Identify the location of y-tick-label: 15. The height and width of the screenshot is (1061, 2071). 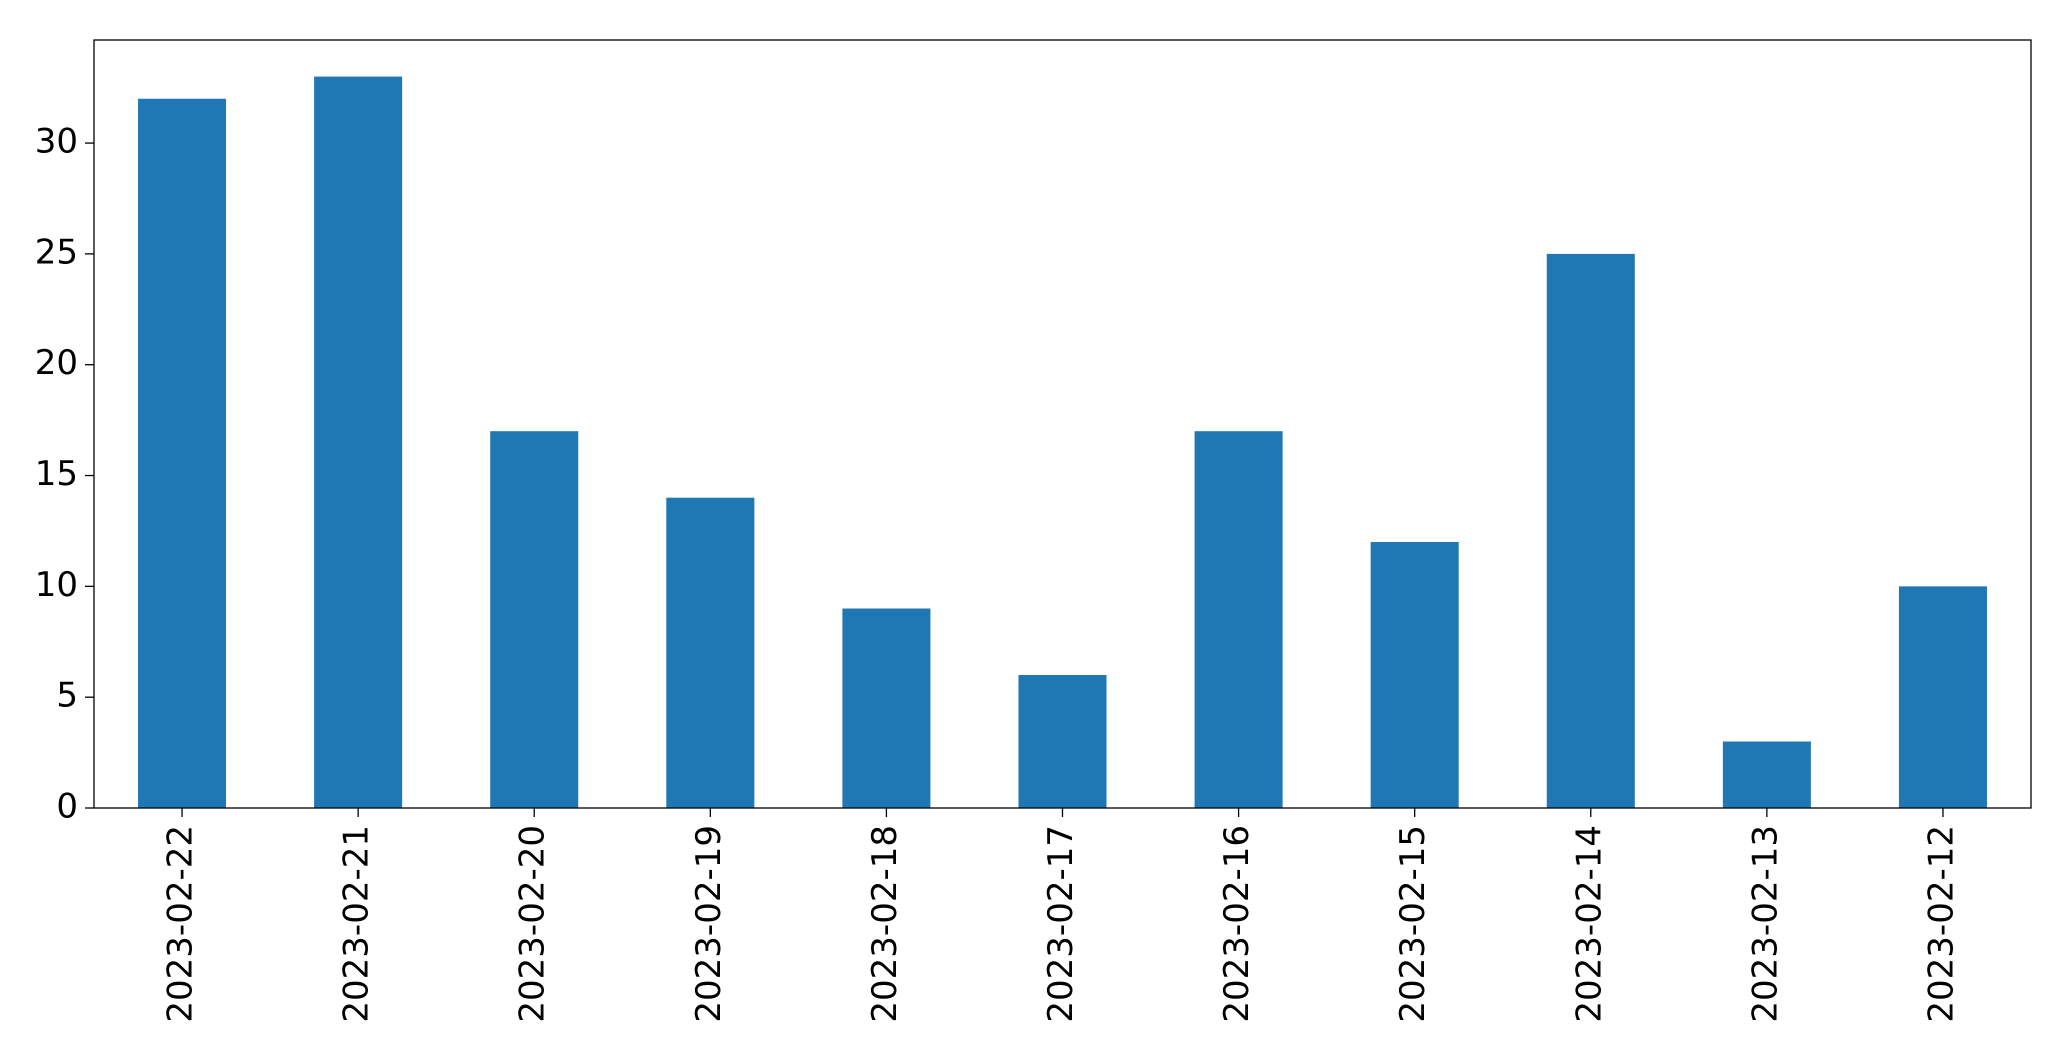
(56, 474).